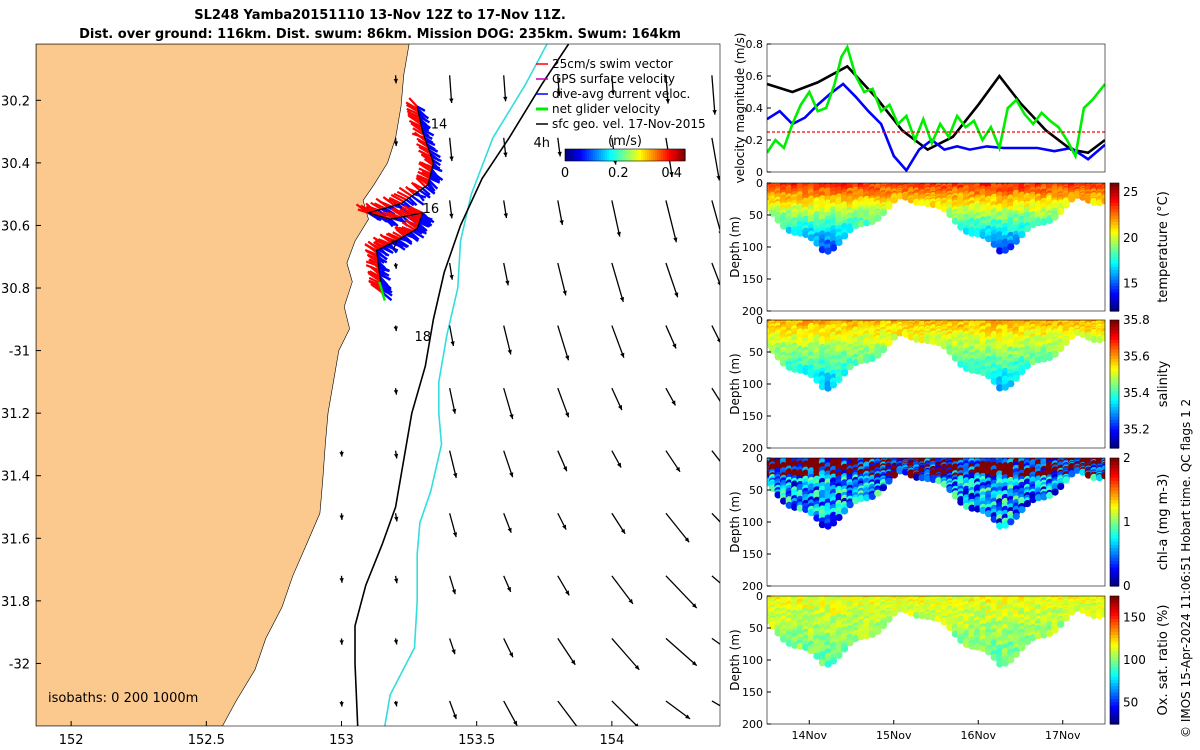 The height and width of the screenshot is (750, 1200). What do you see at coordinates (735, 521) in the screenshot?
I see `section-ylabel: Depth (m)` at bounding box center [735, 521].